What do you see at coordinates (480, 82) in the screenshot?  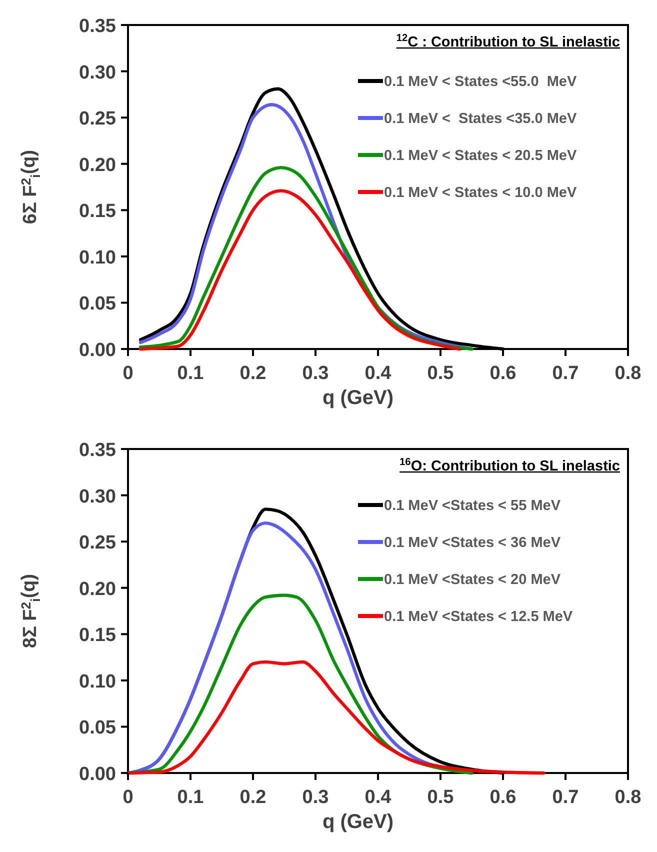 I see `legend-label: 0.1 MeV < States <55.0 MeV` at bounding box center [480, 82].